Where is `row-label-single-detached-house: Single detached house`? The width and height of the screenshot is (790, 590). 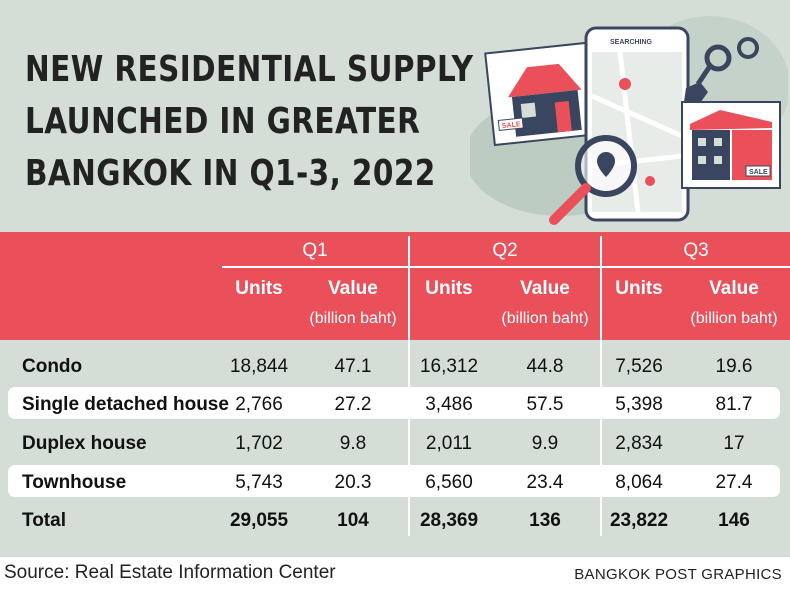 row-label-single-detached-house: Single detached house is located at coordinates (125, 404).